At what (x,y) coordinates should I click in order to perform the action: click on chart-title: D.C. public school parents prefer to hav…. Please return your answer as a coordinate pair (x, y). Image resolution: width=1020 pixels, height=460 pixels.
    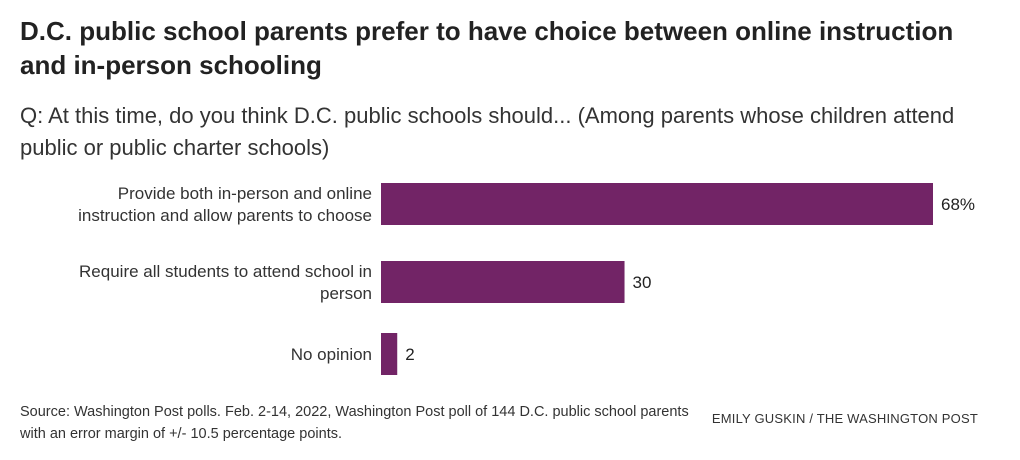
    Looking at the image, I should click on (487, 48).